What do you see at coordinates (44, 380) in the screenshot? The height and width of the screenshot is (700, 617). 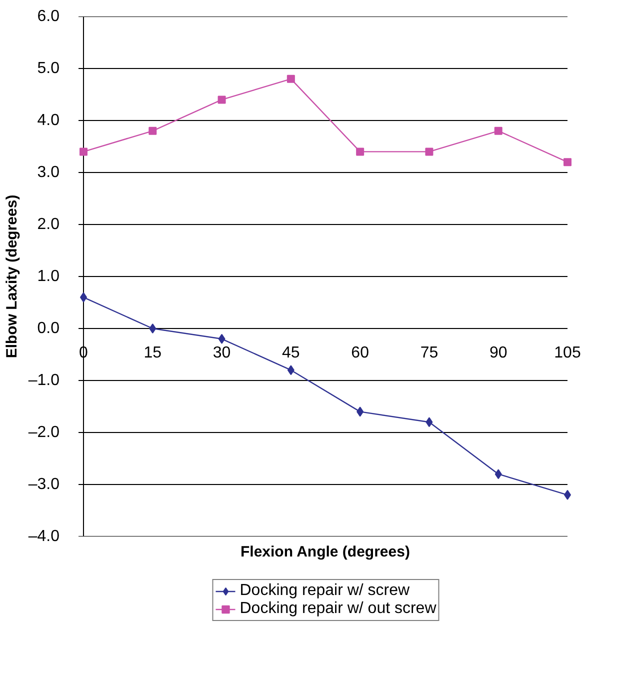 I see `y-tick-label: –1.0` at bounding box center [44, 380].